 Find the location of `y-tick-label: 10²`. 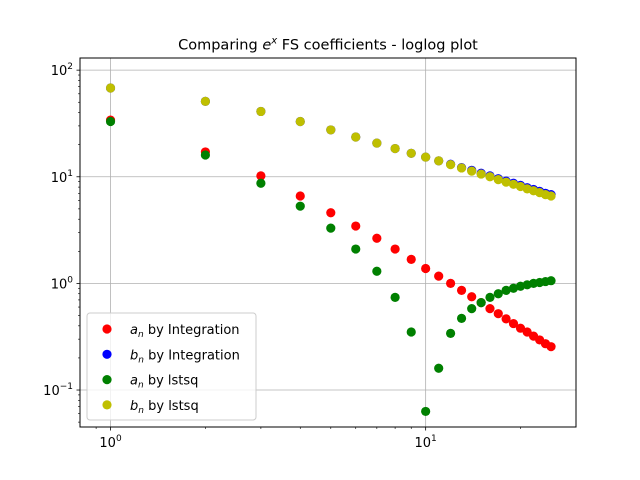

y-tick-label: 10² is located at coordinates (62, 70).